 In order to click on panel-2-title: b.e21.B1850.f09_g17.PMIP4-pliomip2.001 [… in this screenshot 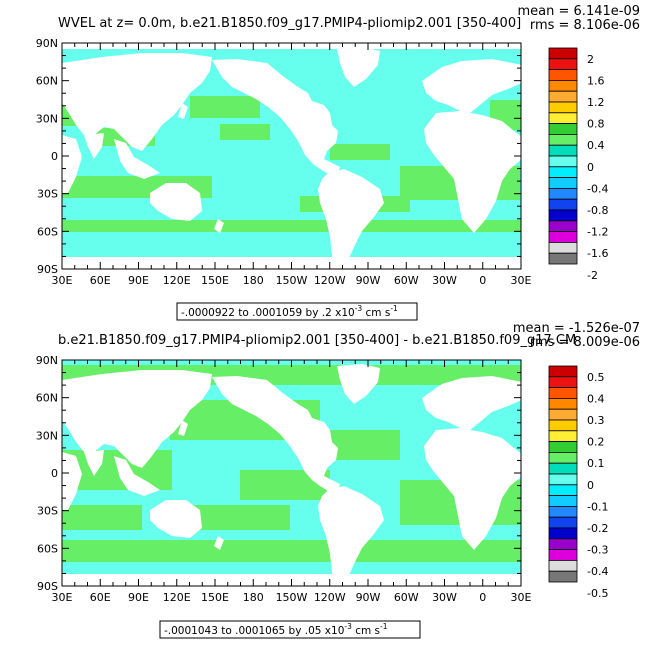, I will do `click(317, 340)`.